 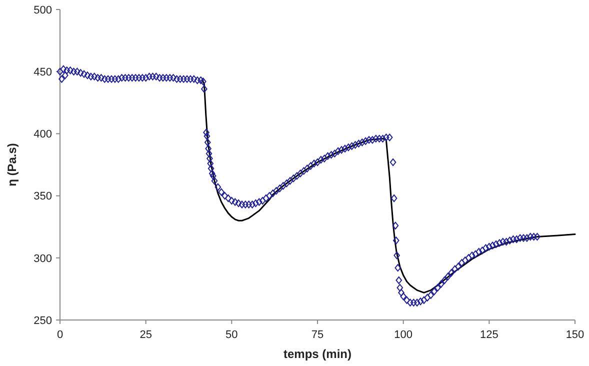 I want to click on y-tick-label: 350, so click(x=43, y=196).